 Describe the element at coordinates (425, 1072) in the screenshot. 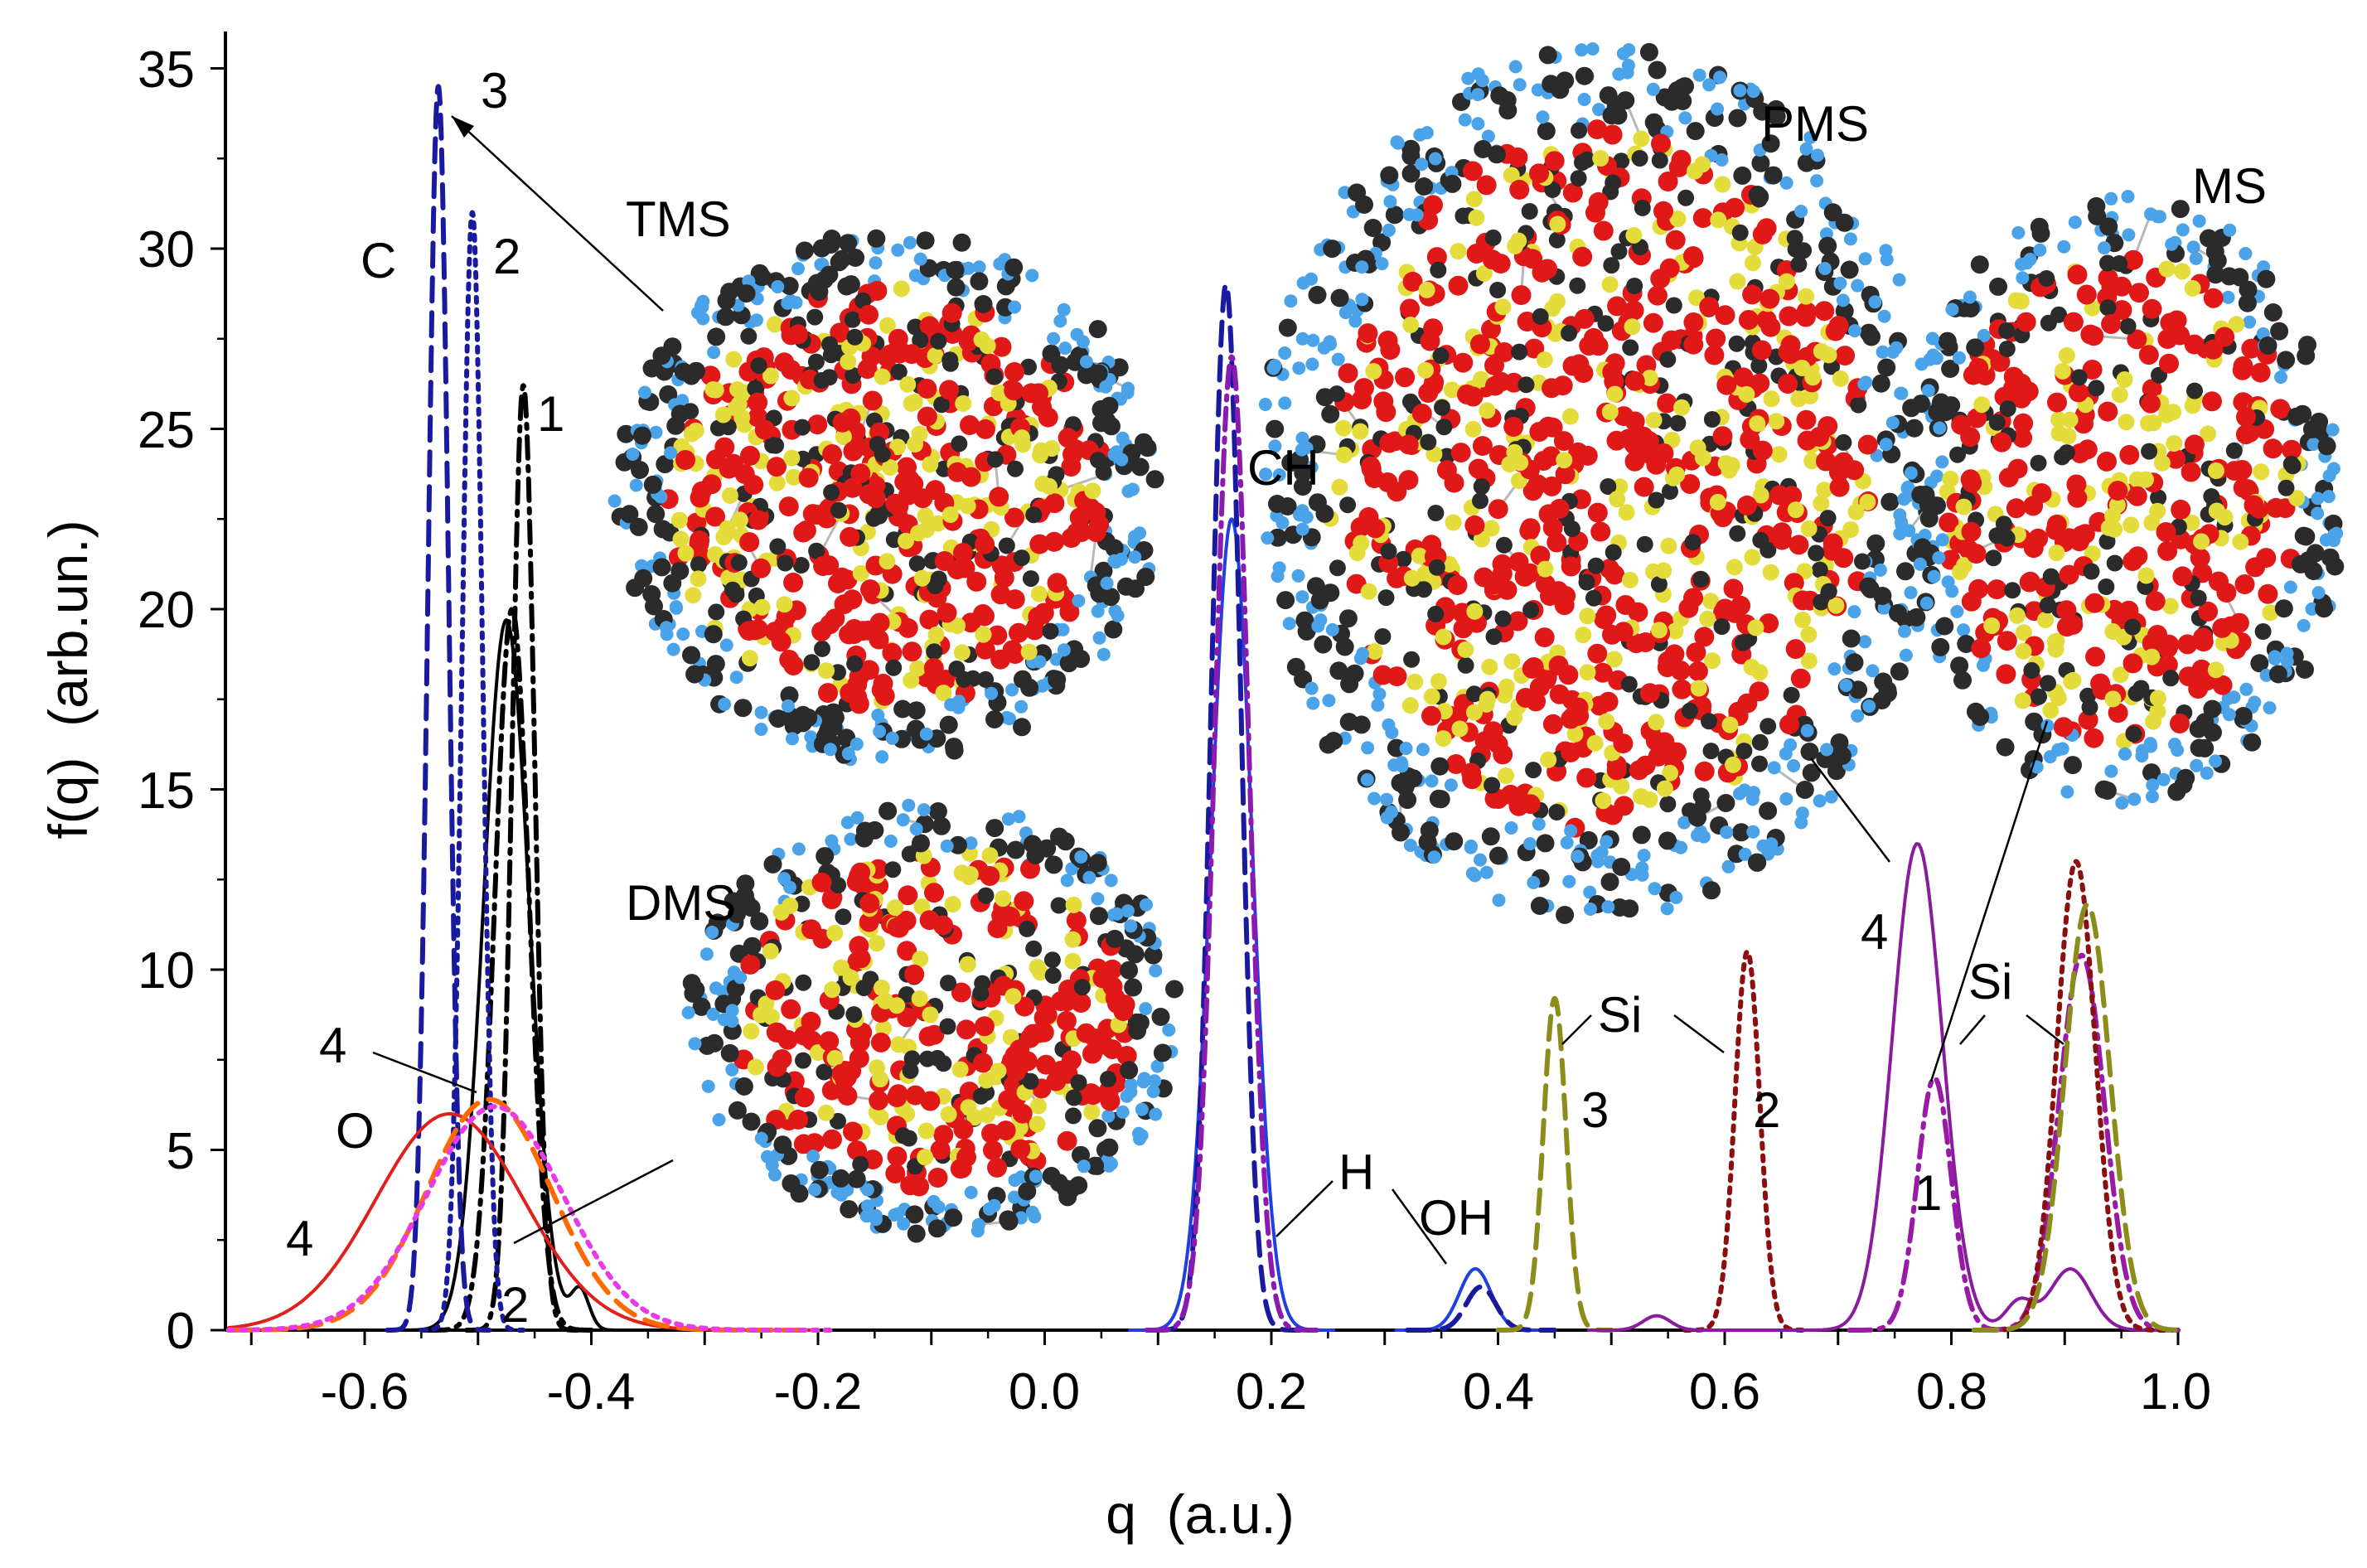

I see `arrow-o4-line` at that location.